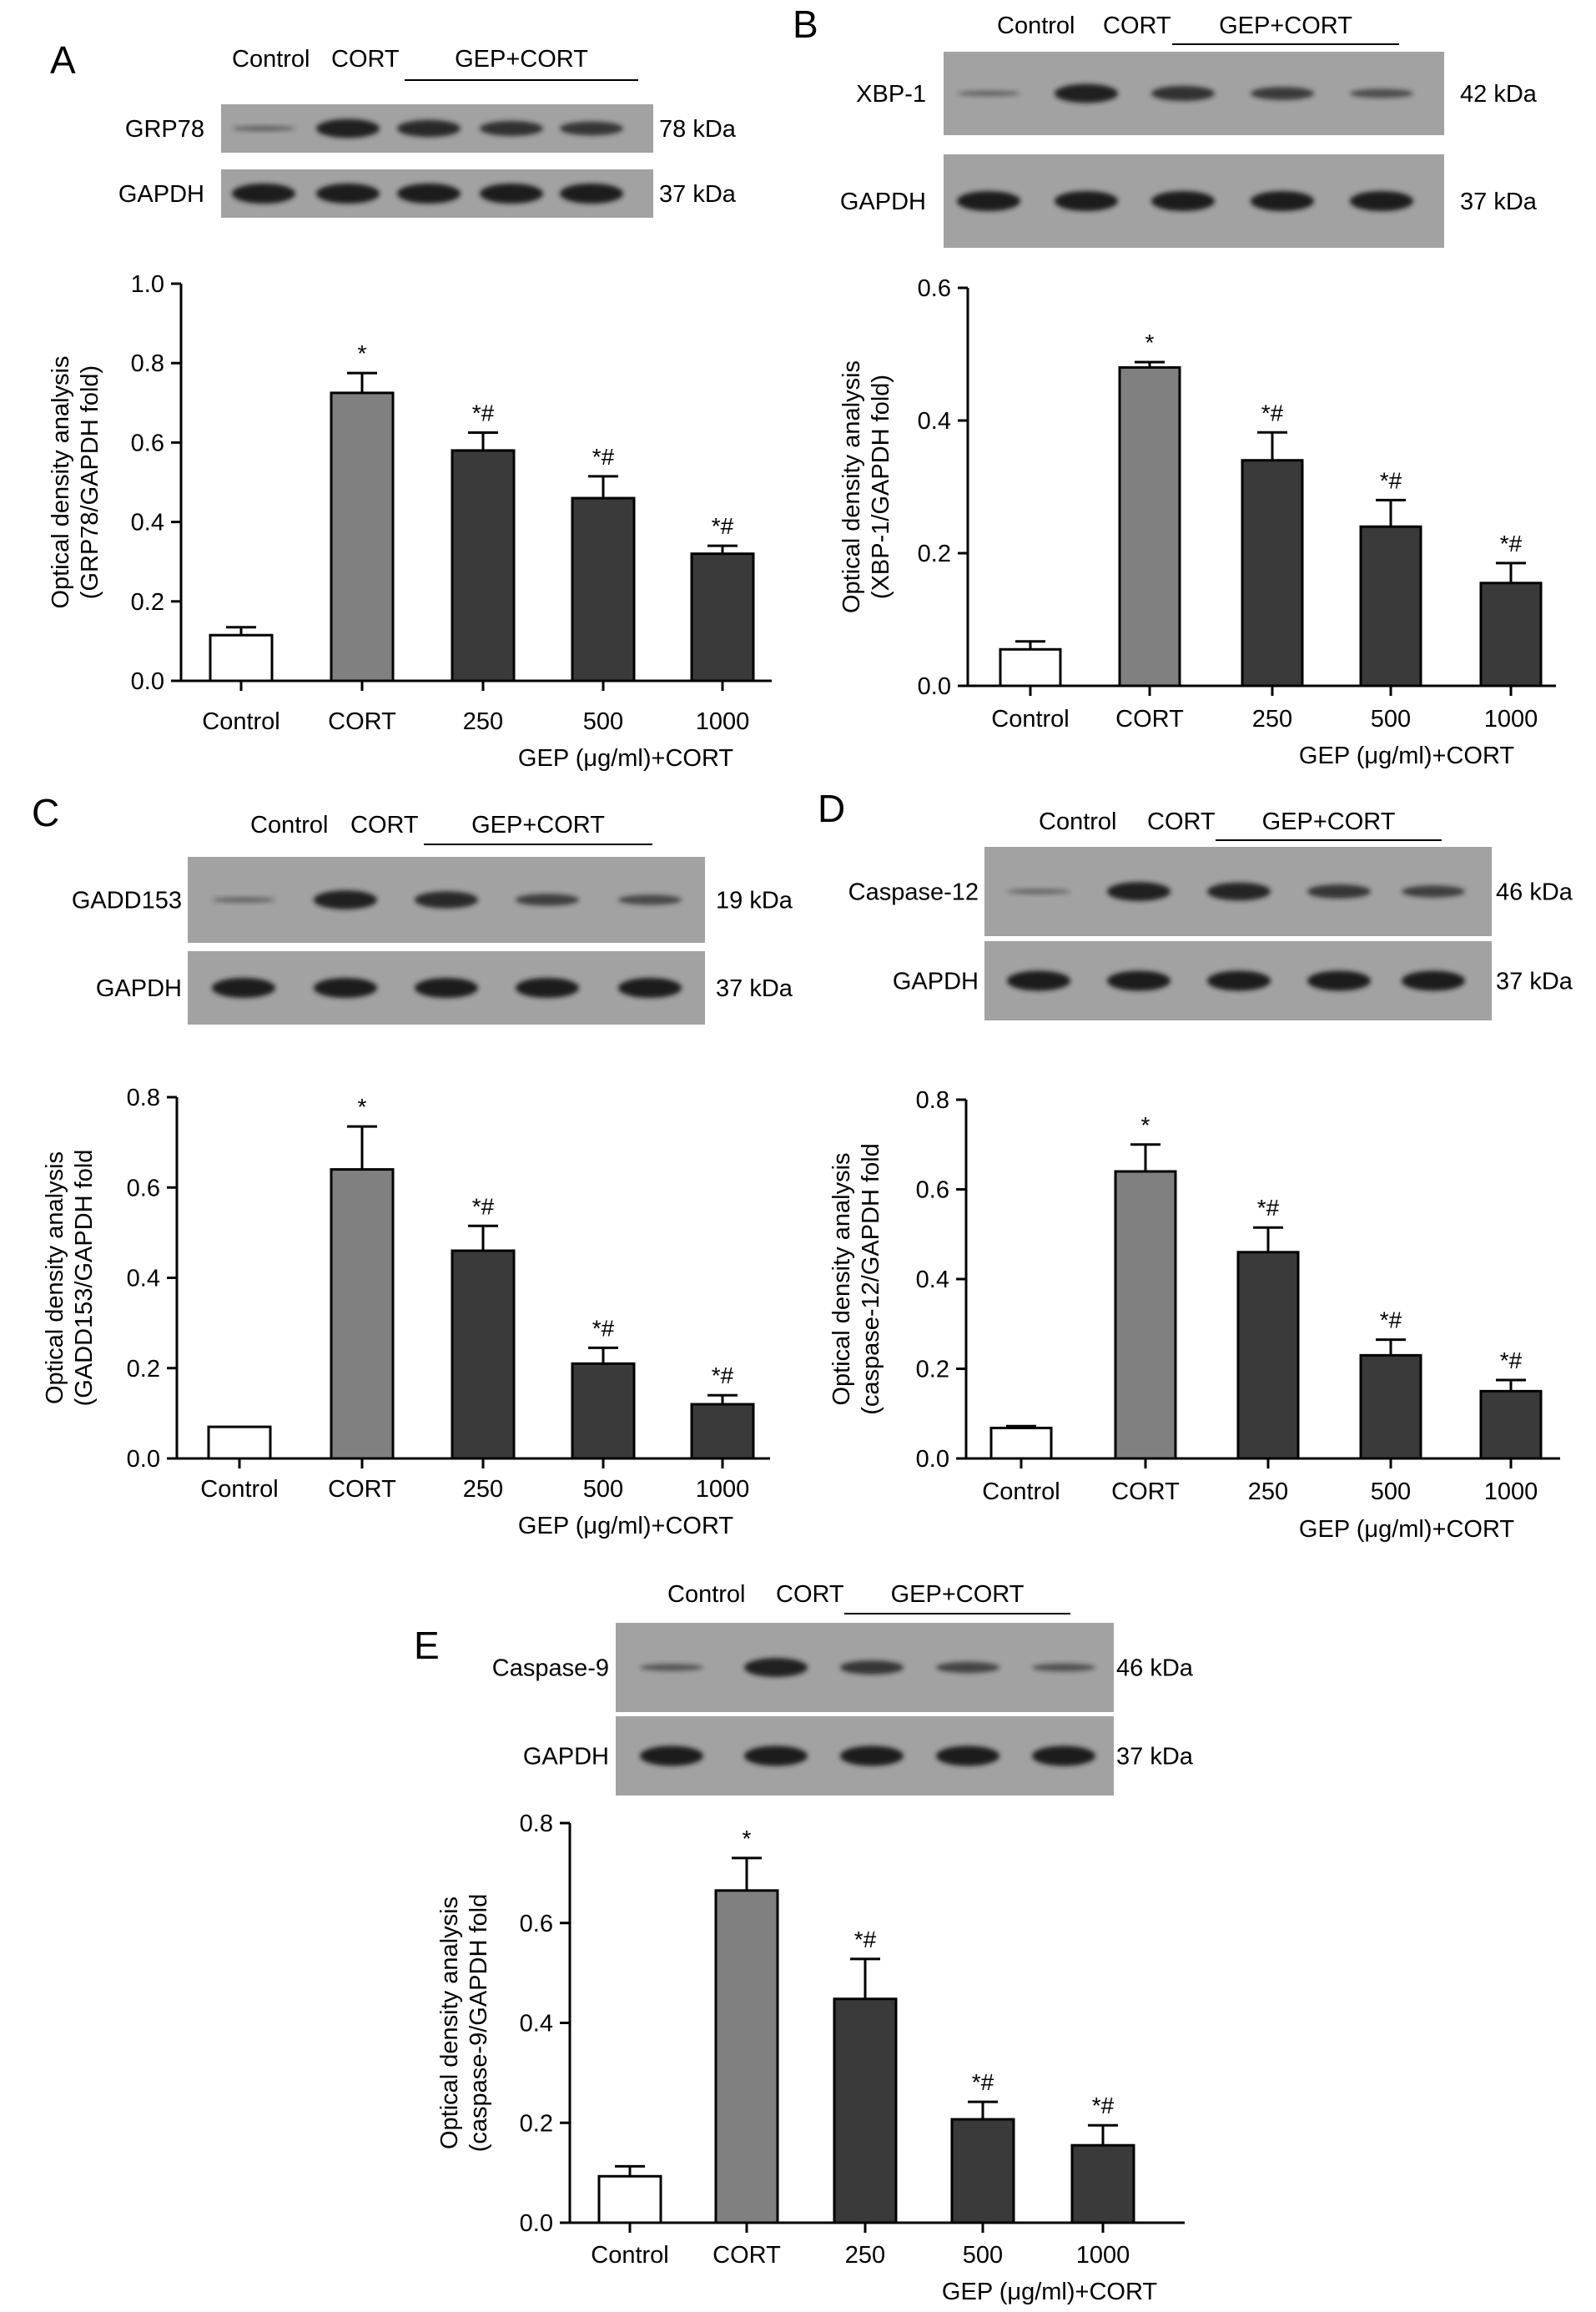 Image resolution: width=1596 pixels, height=2312 pixels. What do you see at coordinates (427, 1645) in the screenshot?
I see `panel-letter: E` at bounding box center [427, 1645].